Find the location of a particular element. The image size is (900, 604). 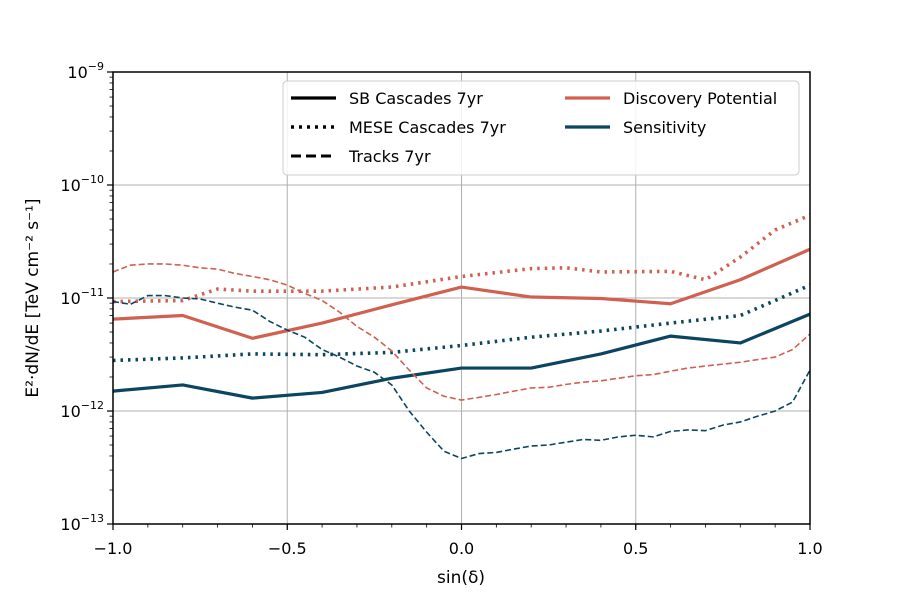

y-axis-label: E²·dN/dE [TeV cm⁻² s⁻¹] is located at coordinates (33, 297).